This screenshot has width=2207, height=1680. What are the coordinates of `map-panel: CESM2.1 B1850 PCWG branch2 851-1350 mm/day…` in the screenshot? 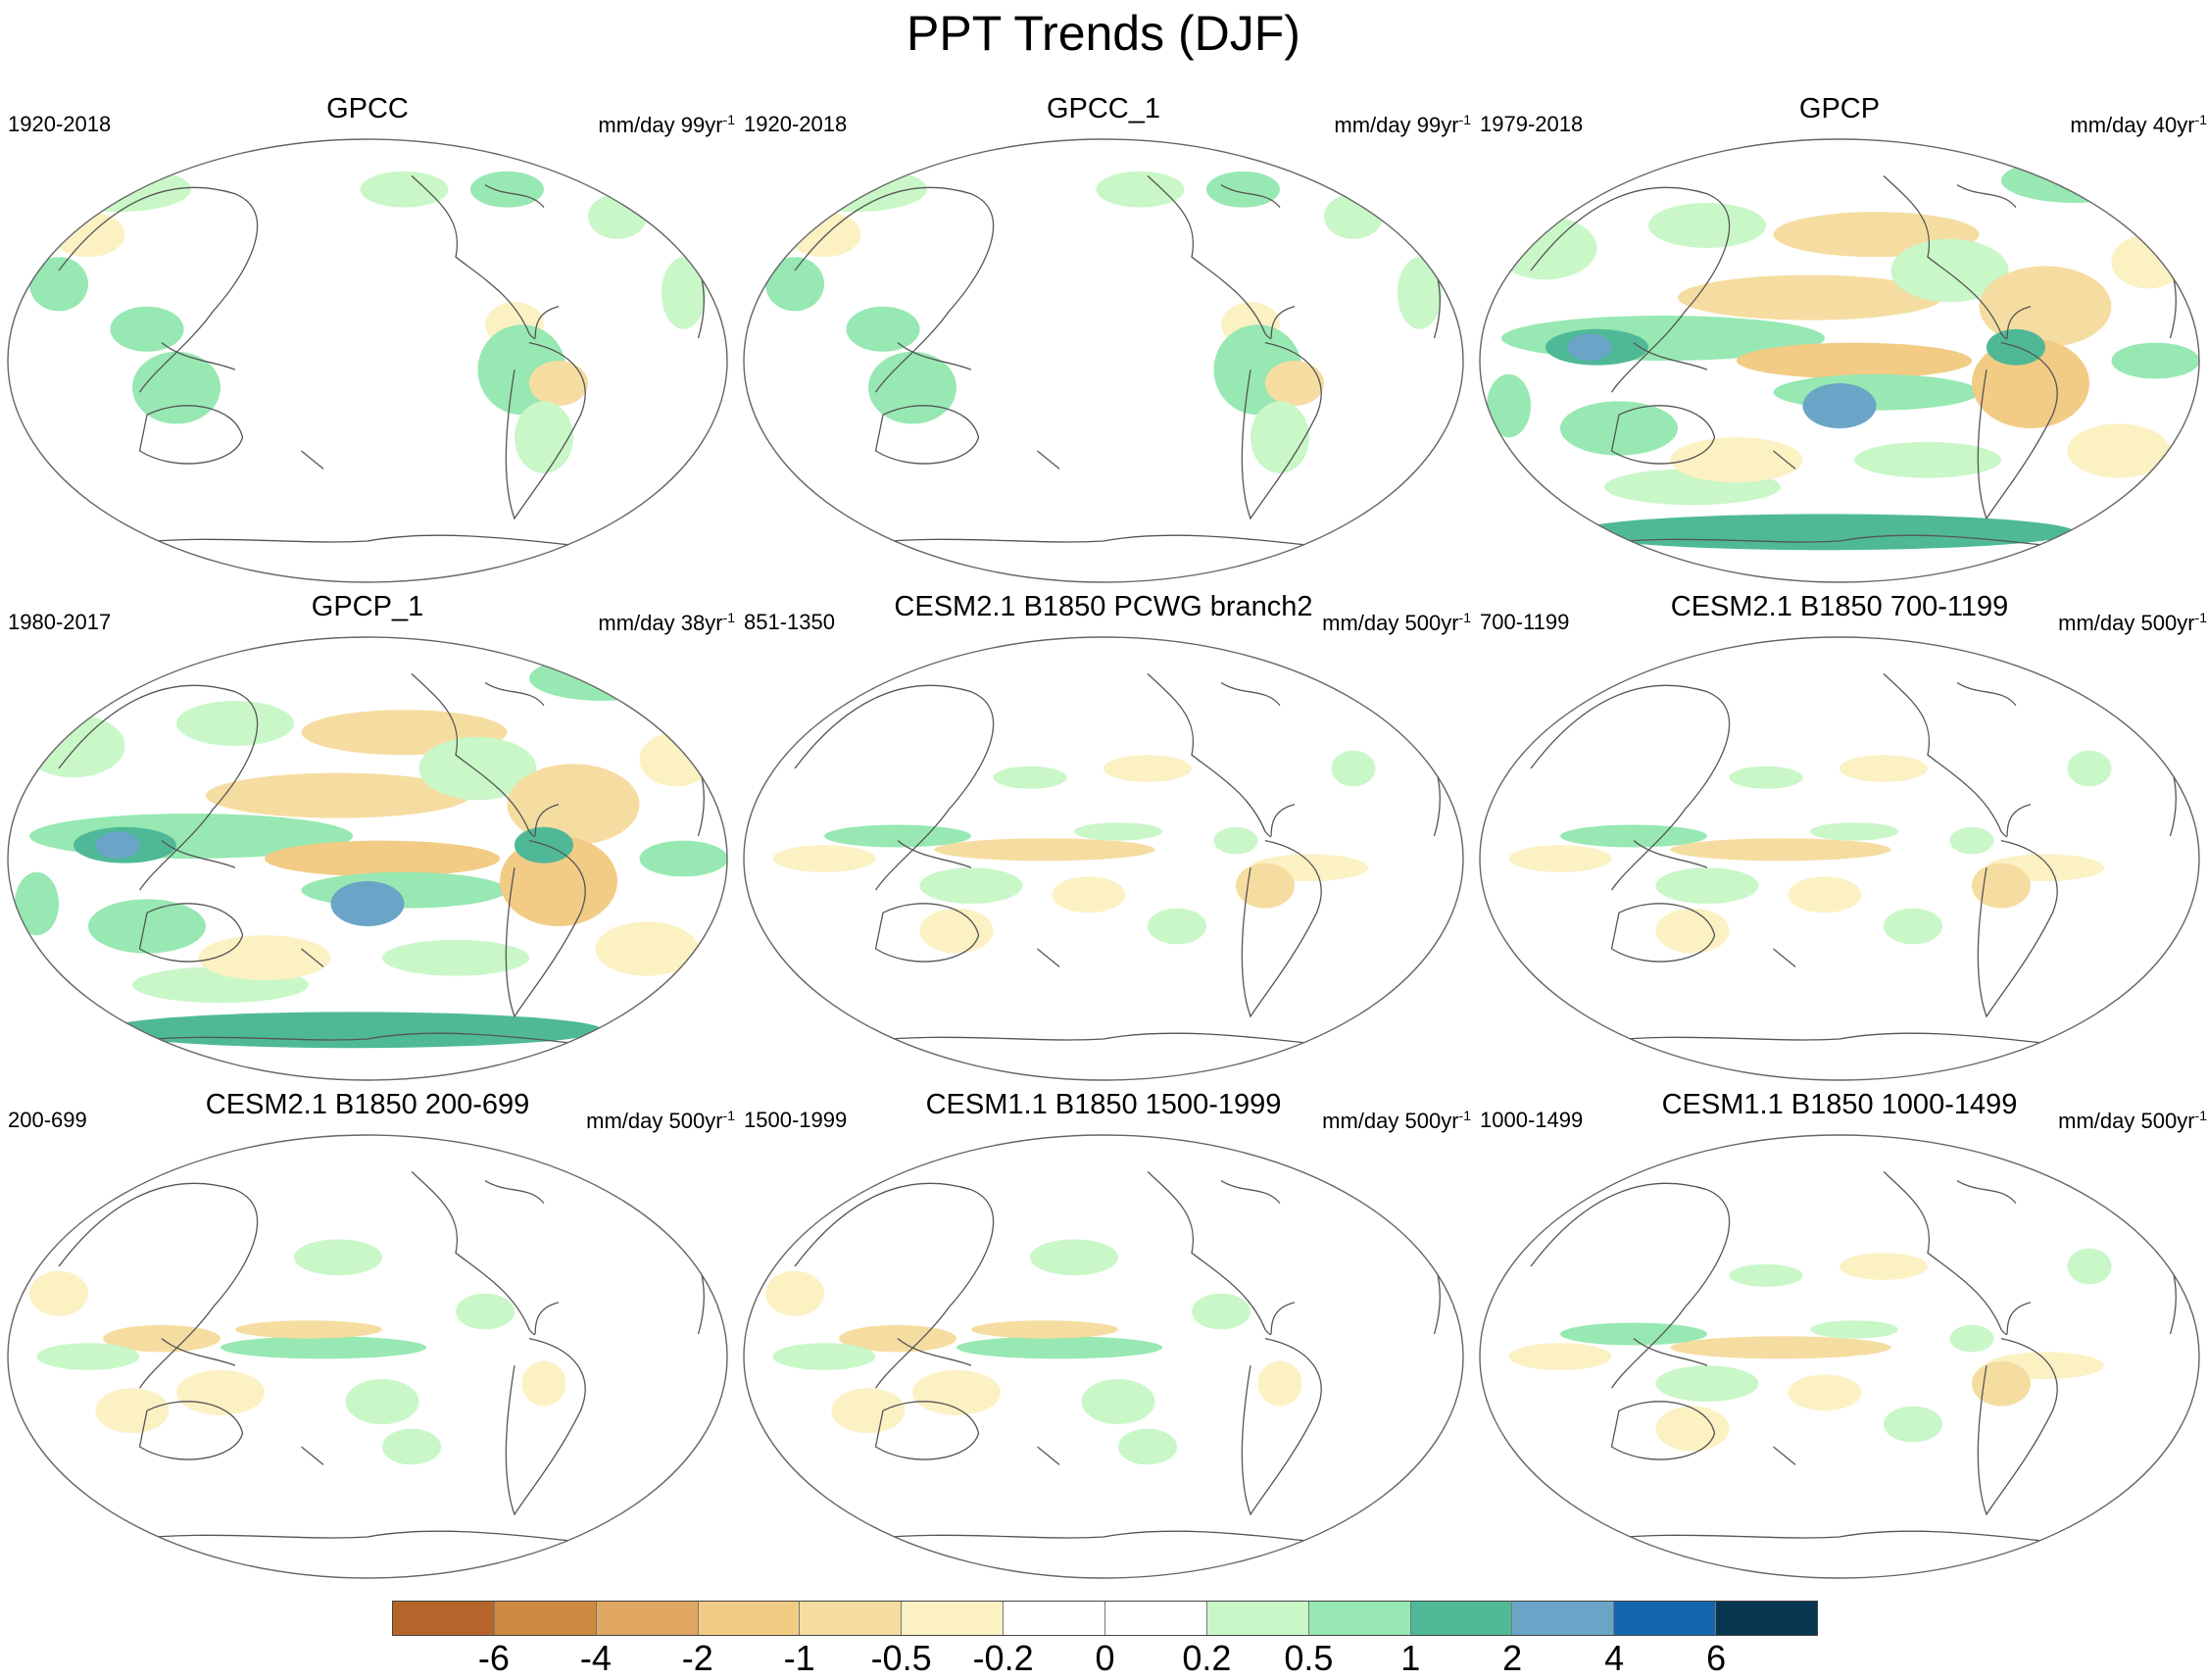 It's located at (1103, 832).